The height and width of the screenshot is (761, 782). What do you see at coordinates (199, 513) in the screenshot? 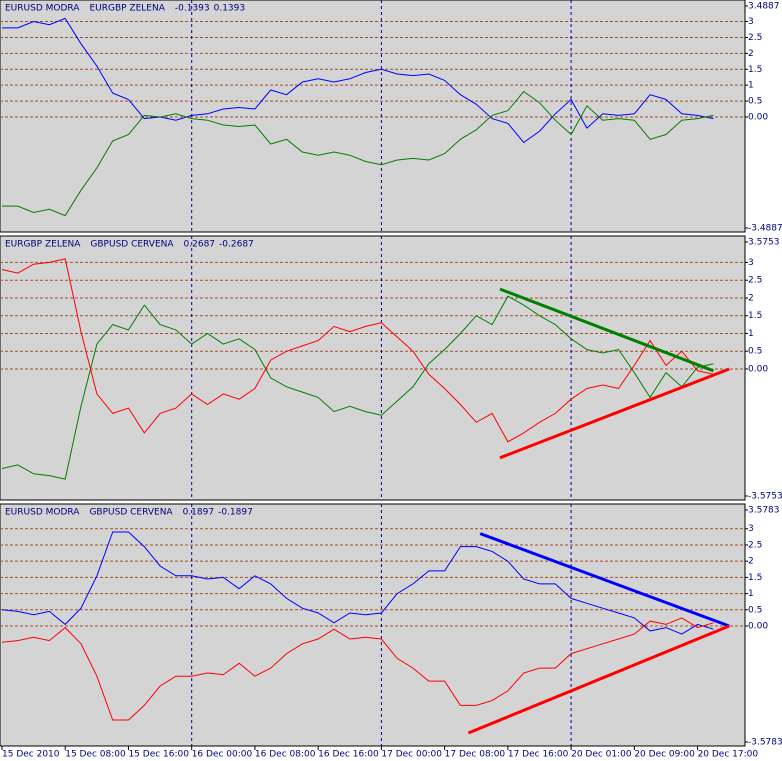
I see `readout-value: 0.1897` at bounding box center [199, 513].